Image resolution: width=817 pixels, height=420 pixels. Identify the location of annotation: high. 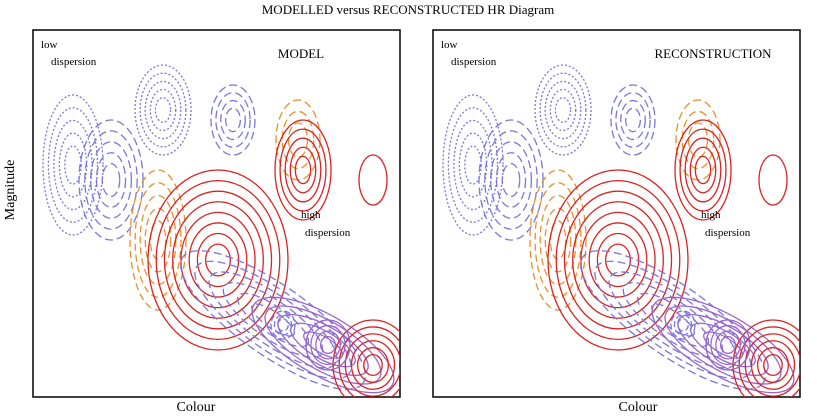
(311, 215).